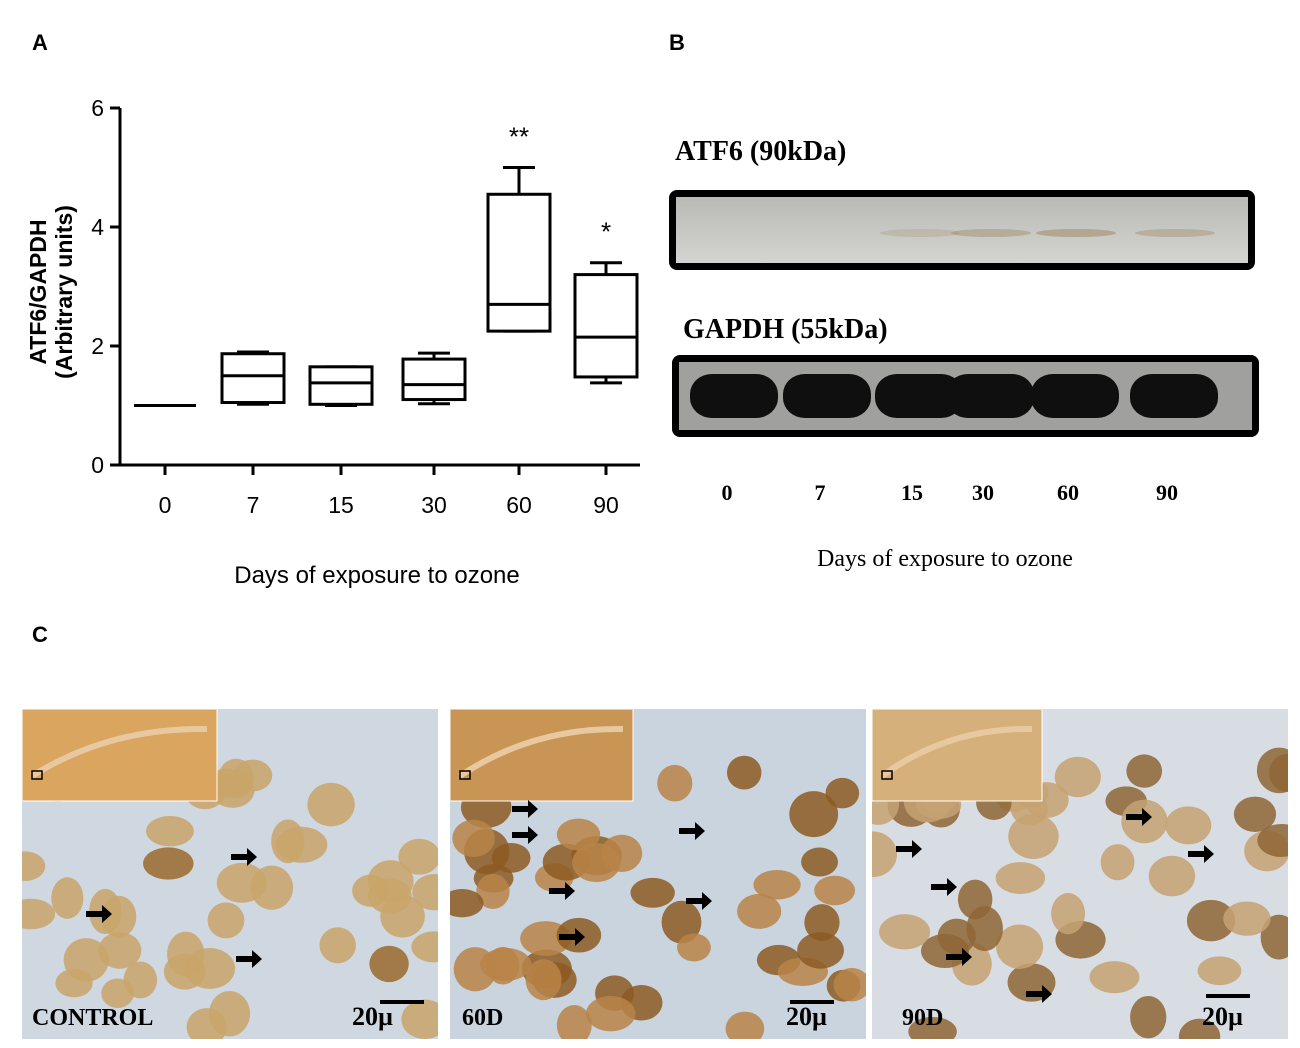 The image size is (1300, 1048). I want to click on y-tick-label: 2, so click(97, 346).